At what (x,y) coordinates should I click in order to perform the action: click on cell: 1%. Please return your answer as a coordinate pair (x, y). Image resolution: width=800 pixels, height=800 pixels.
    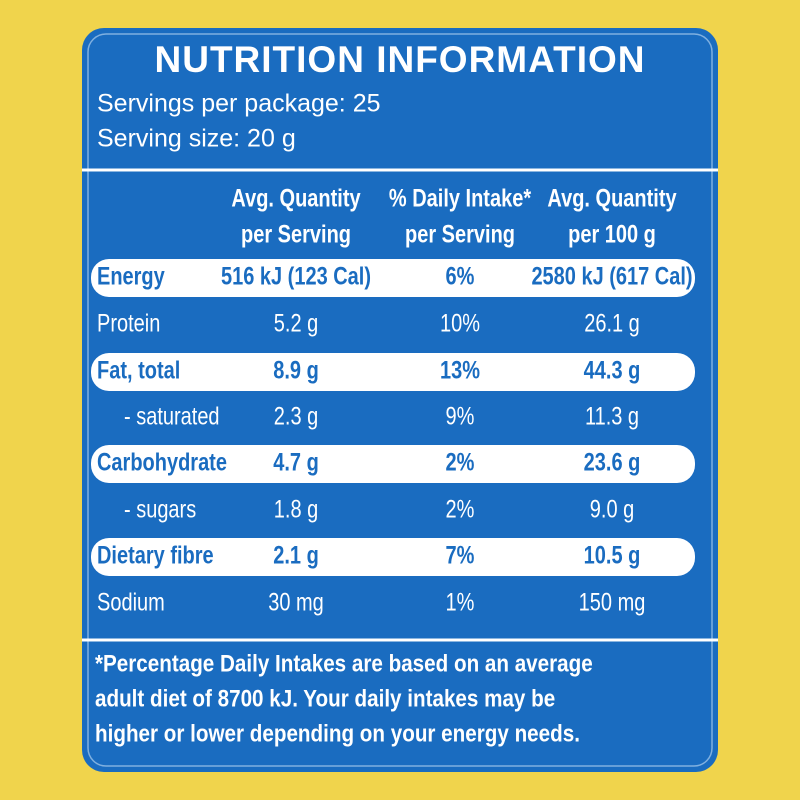
    Looking at the image, I should click on (460, 603).